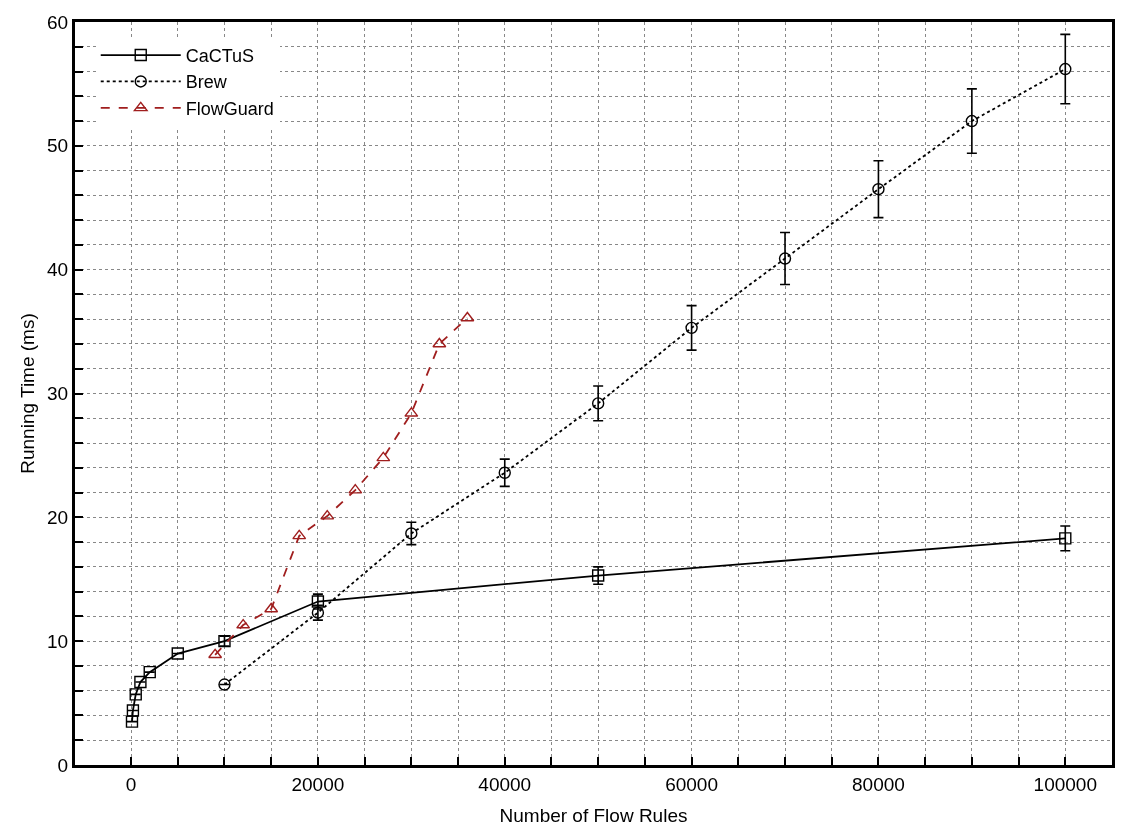  I want to click on y-tick-label: 10, so click(58, 641).